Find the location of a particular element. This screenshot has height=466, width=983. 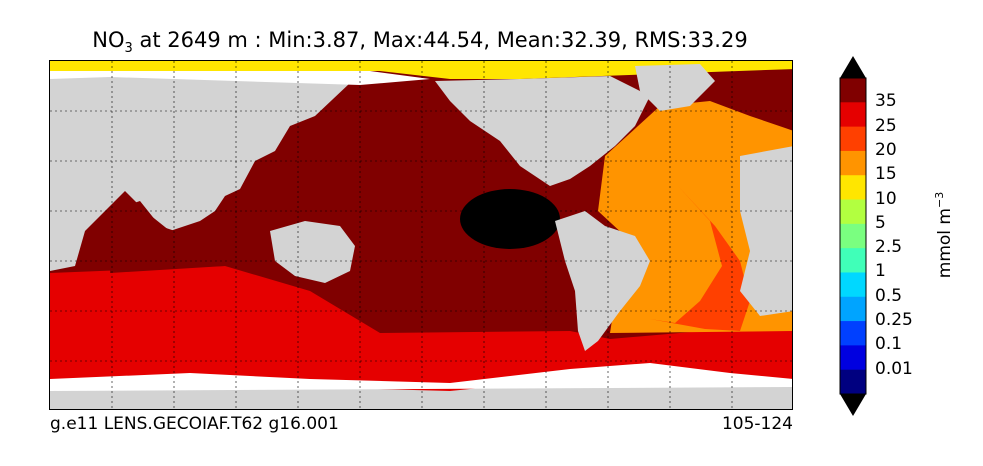

colorbar is located at coordinates (853, 236).